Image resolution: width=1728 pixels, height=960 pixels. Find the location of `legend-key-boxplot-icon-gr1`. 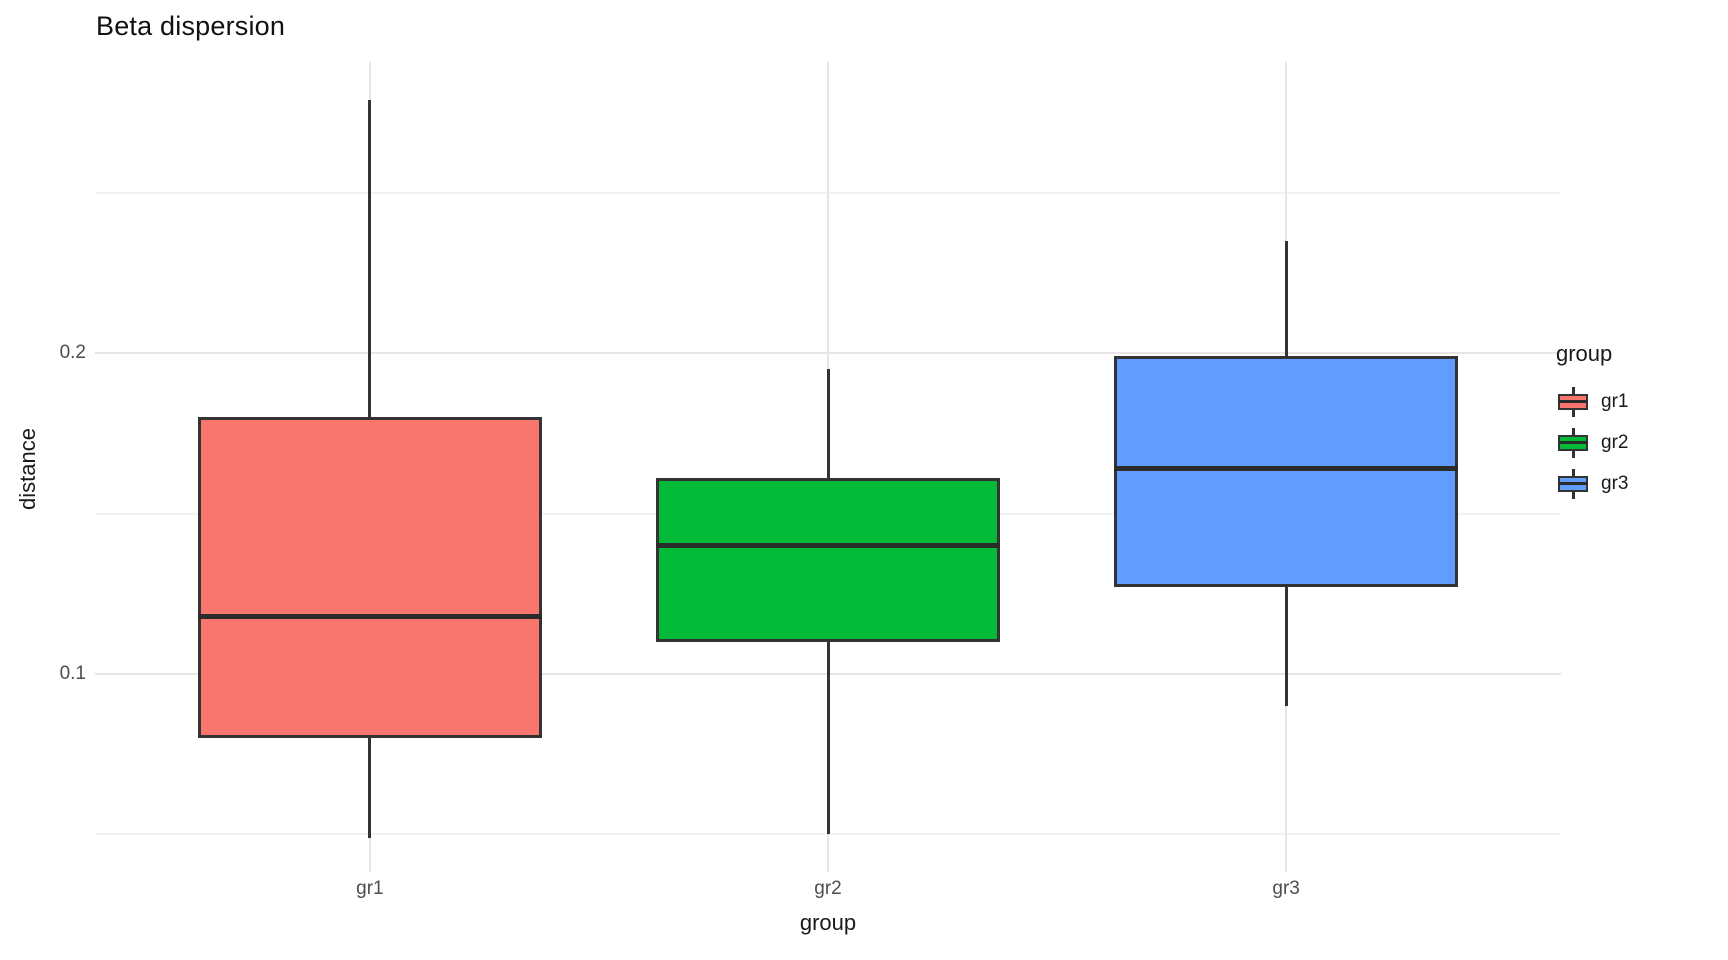

legend-key-boxplot-icon-gr1 is located at coordinates (1573, 402).